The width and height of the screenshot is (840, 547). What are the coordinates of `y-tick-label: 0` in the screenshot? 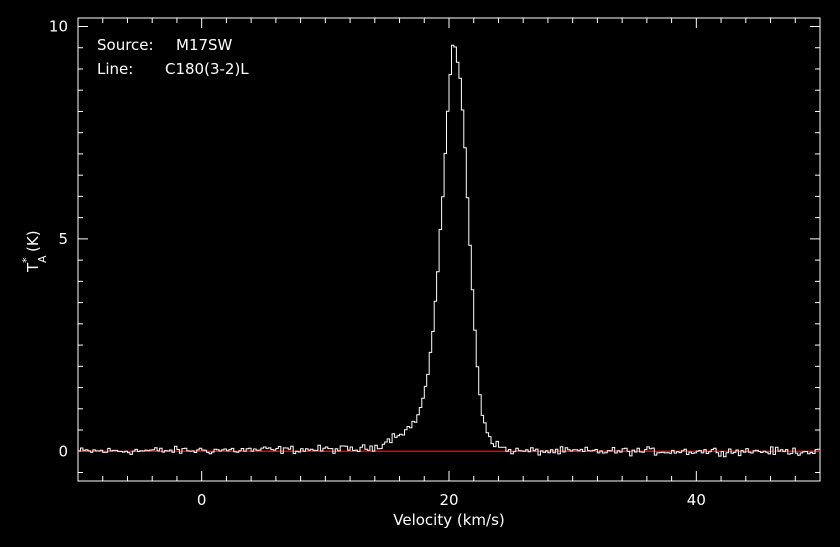 It's located at (63, 451).